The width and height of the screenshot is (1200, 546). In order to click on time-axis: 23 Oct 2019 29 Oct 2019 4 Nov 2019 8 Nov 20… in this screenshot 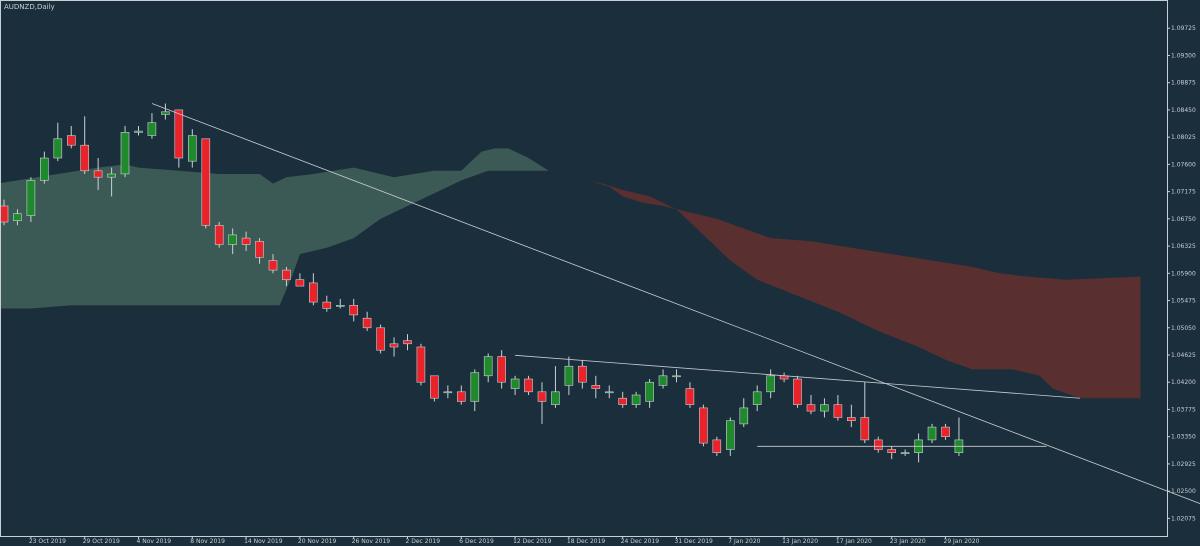, I will do `click(504, 540)`.